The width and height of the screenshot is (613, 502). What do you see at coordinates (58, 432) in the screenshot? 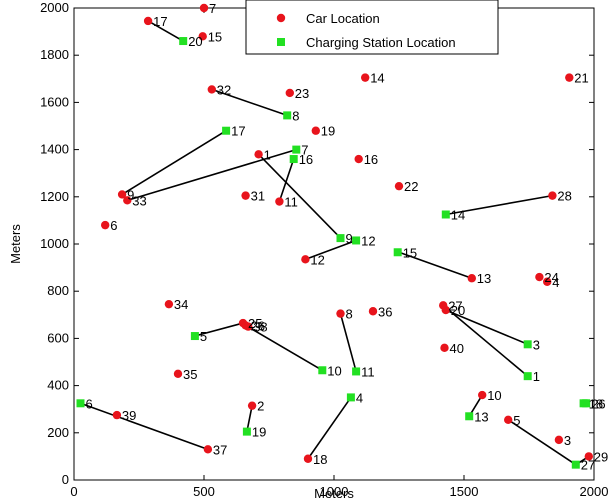
I see `y-tick-label: 200` at bounding box center [58, 432].